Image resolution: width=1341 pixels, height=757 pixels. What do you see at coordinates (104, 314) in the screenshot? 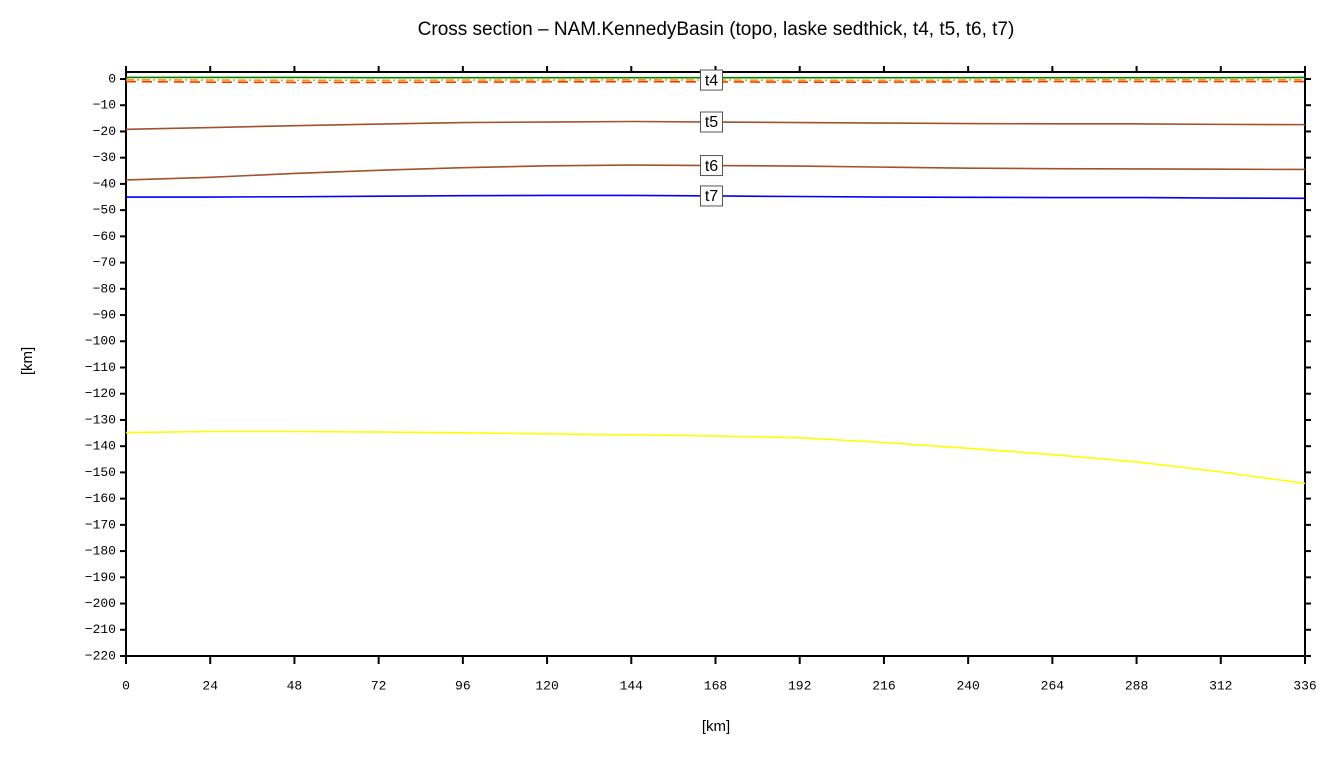
I see `y-tick-label: −90` at bounding box center [104, 314].